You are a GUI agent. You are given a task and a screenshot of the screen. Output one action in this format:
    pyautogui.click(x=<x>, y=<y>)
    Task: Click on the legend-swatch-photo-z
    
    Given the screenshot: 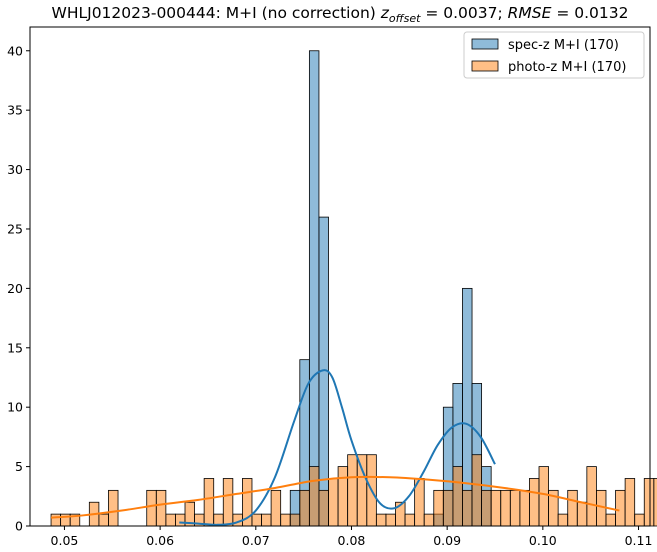 What is the action you would take?
    pyautogui.click(x=485, y=66)
    